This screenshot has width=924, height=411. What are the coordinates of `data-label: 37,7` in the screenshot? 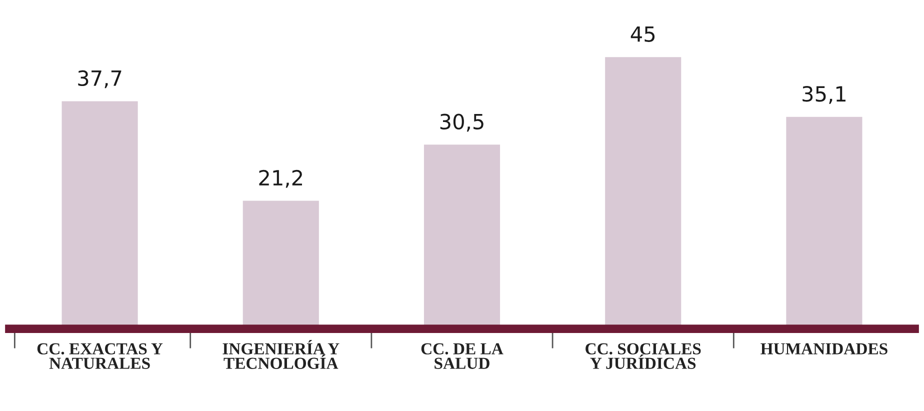 It's located at (100, 79).